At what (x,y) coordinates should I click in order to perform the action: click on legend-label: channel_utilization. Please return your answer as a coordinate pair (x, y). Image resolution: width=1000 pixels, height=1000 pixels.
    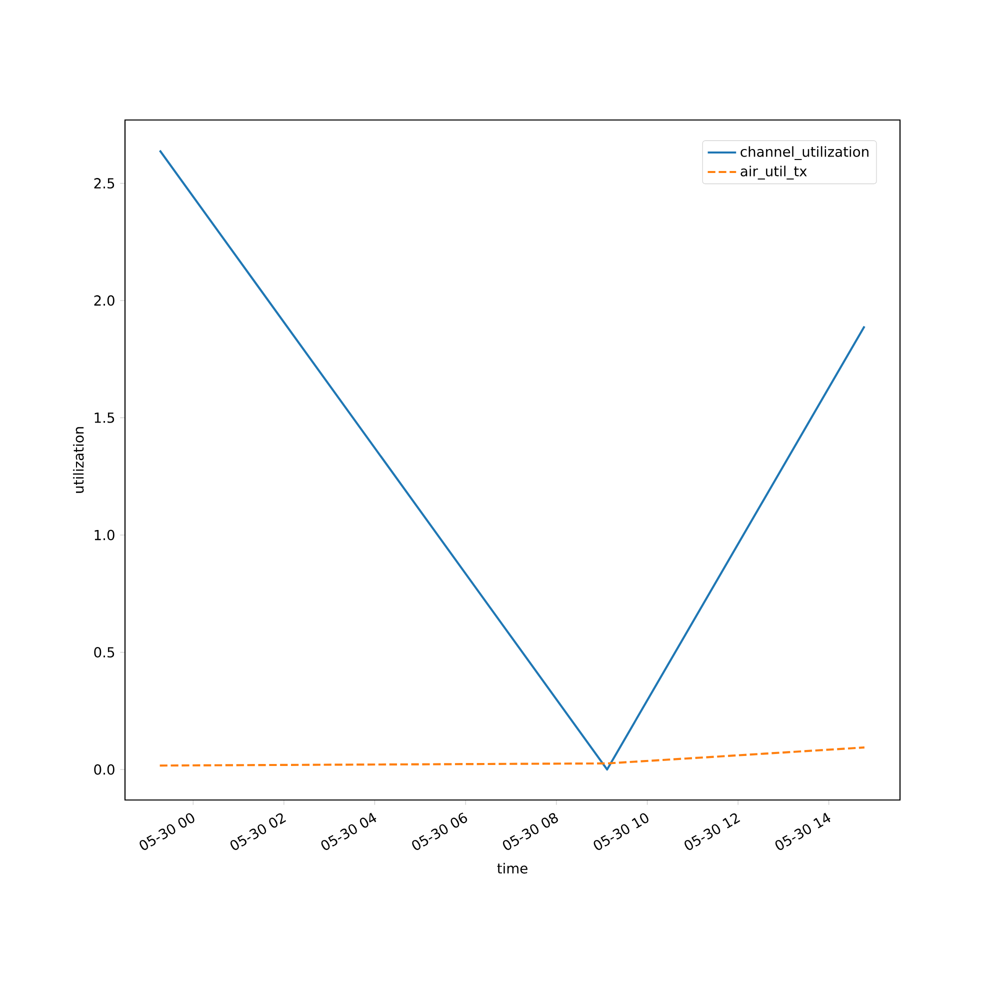
    Looking at the image, I should click on (804, 153).